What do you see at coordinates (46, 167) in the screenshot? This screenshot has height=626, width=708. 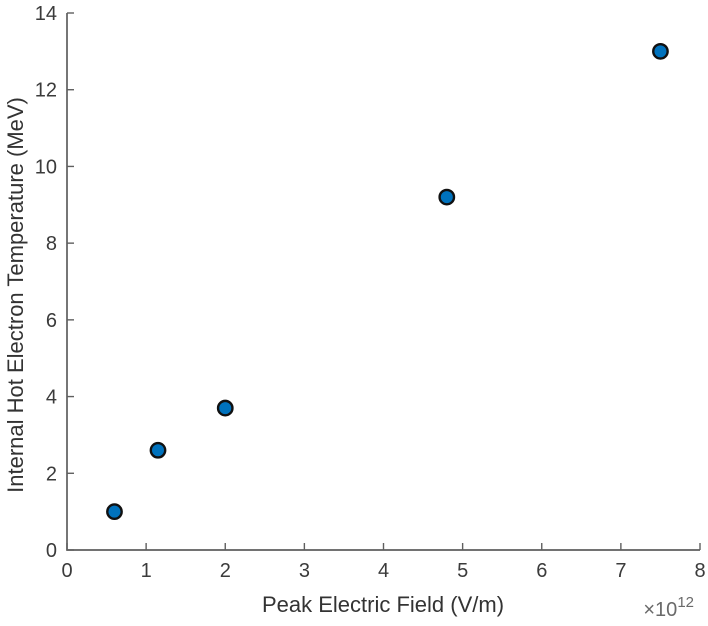 I see `y-tick-label: 10` at bounding box center [46, 167].